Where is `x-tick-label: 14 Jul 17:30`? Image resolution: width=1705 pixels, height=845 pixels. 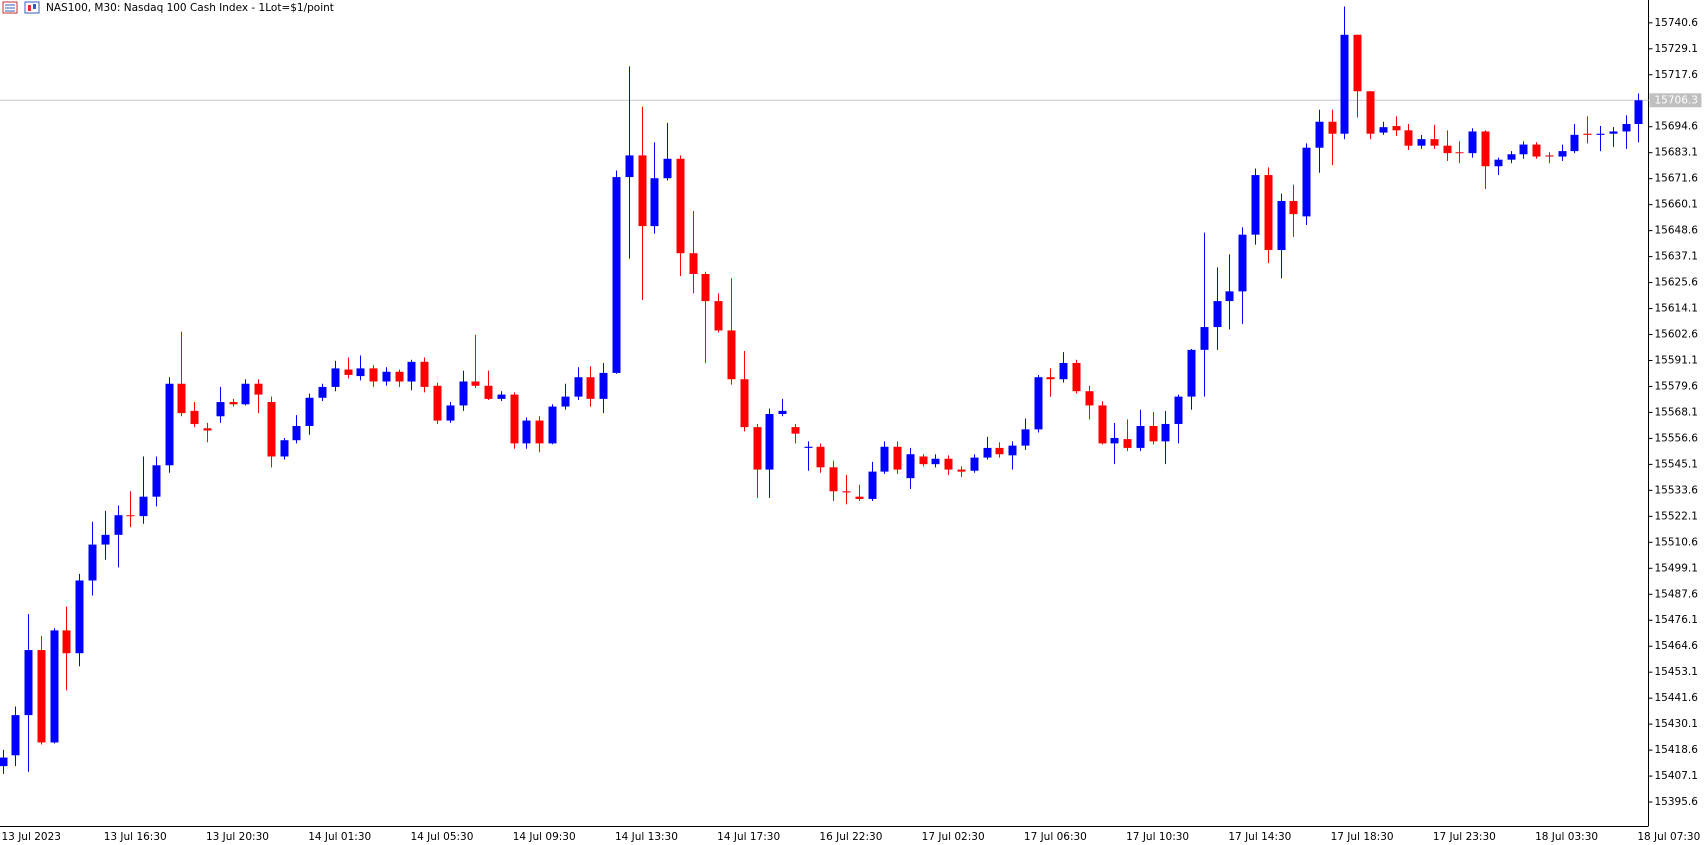
x-tick-label: 14 Jul 17:30 is located at coordinates (748, 837).